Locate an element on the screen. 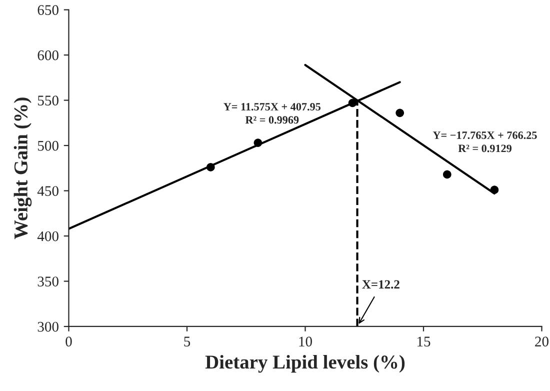 This screenshot has width=550, height=391. x-tick-label: 5 is located at coordinates (187, 341).